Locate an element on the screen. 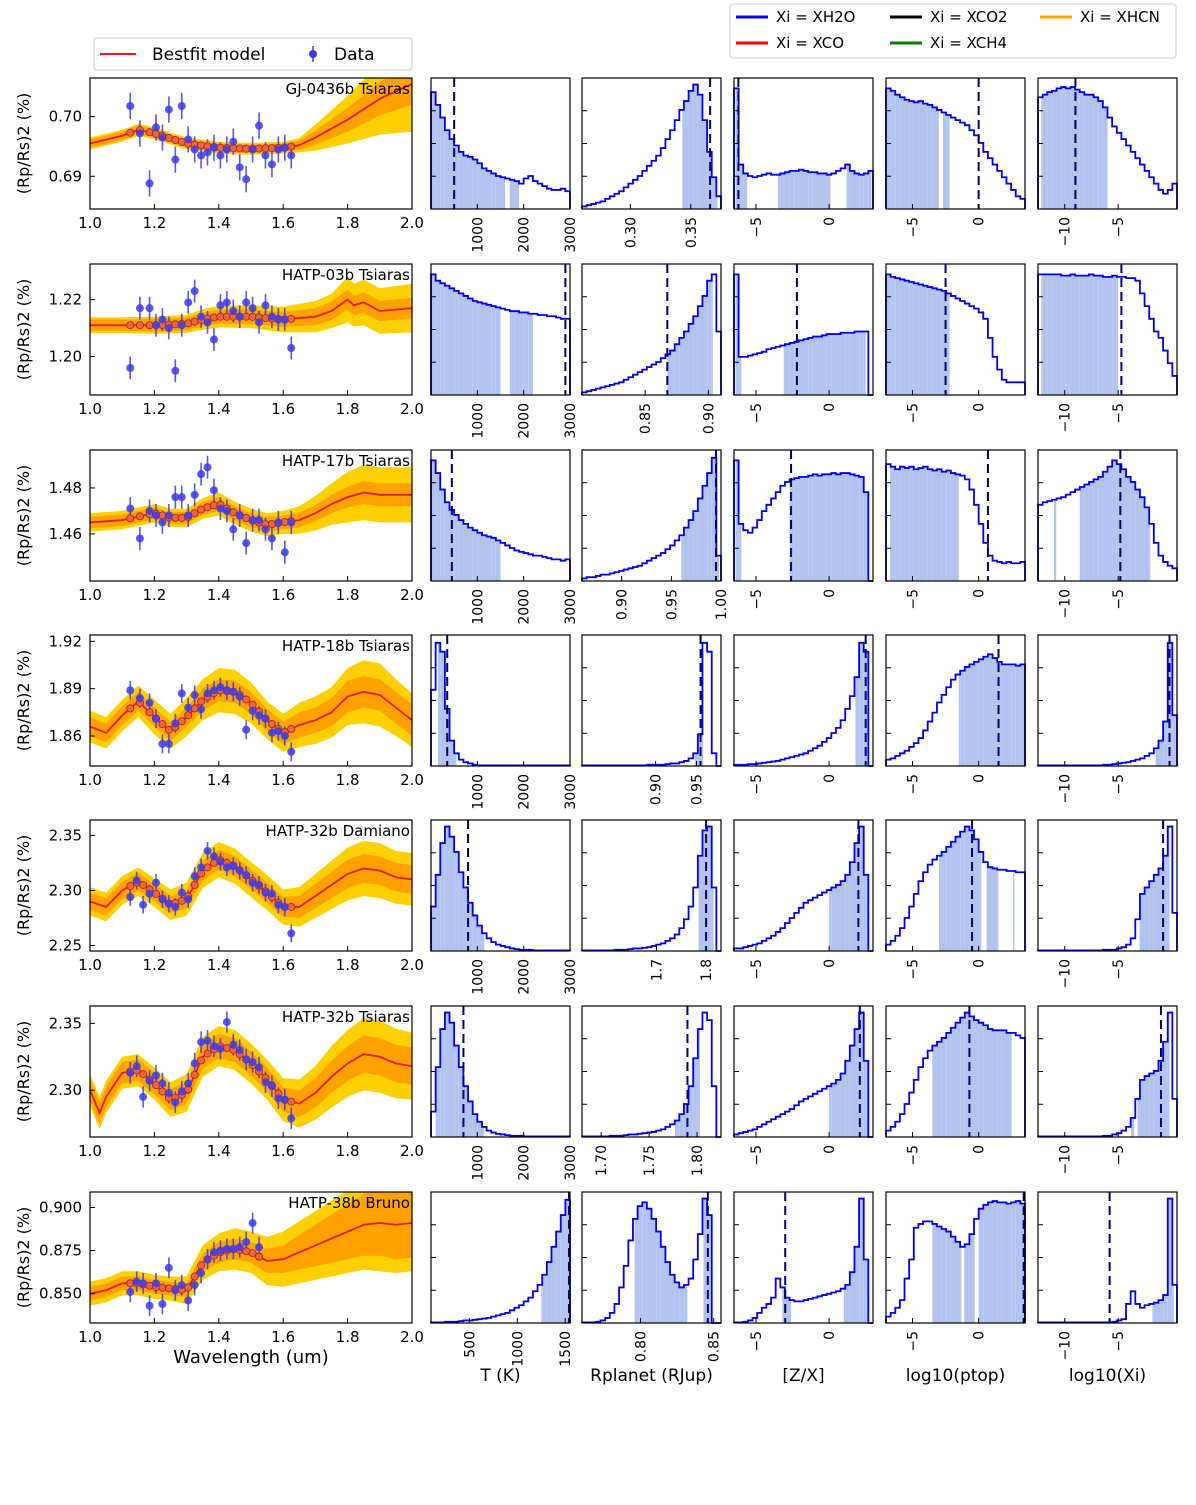 This screenshot has height=1505, width=1196. y-tick-label: 1.48 is located at coordinates (65, 488).